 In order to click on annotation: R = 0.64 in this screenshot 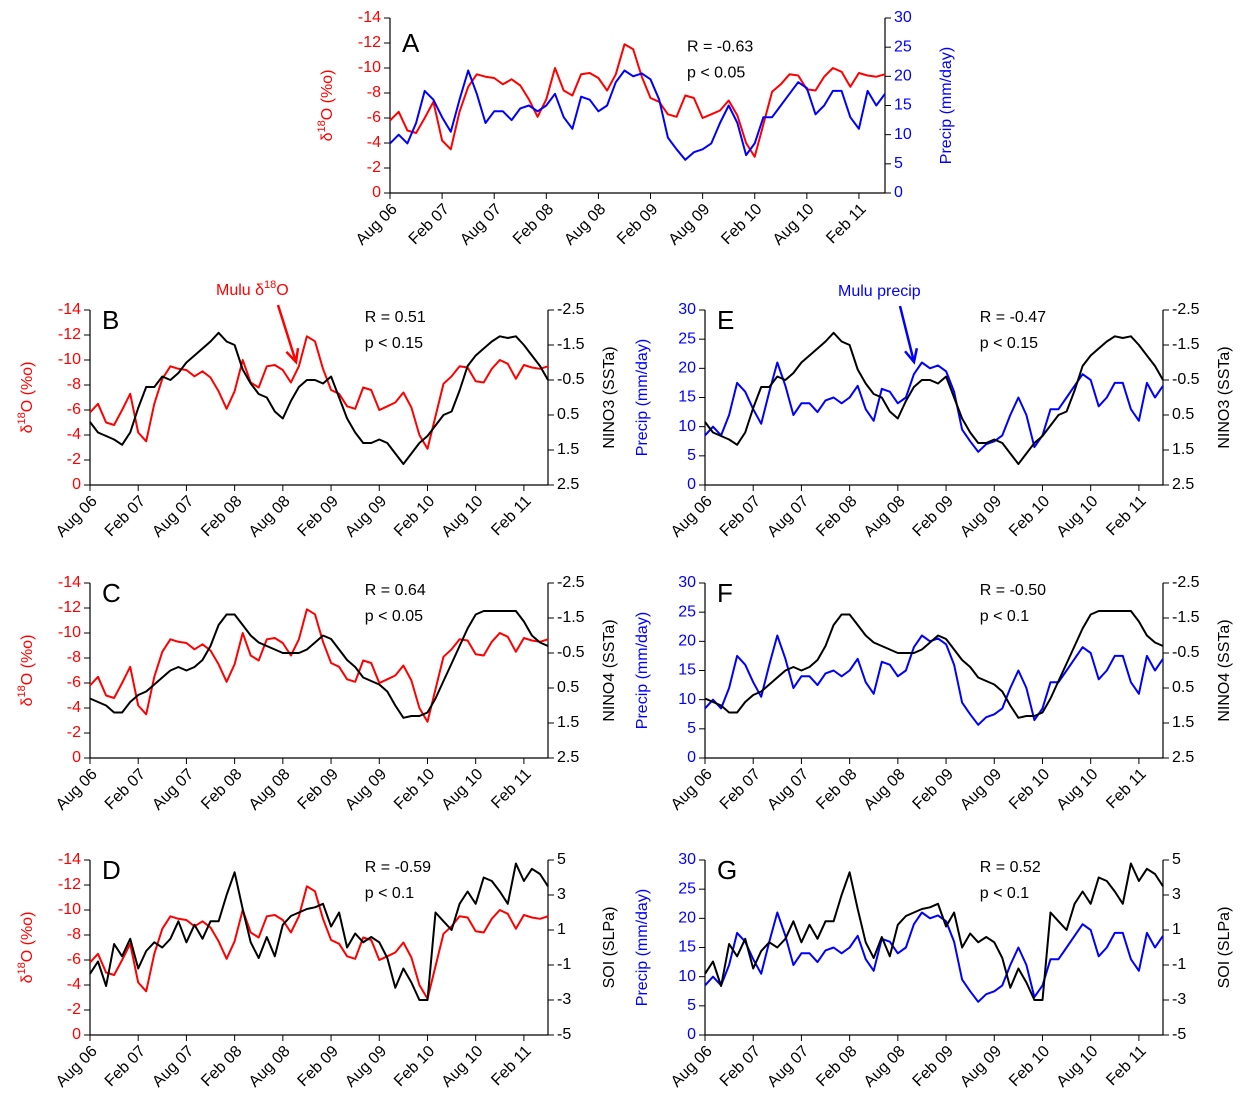, I will do `click(395, 590)`.